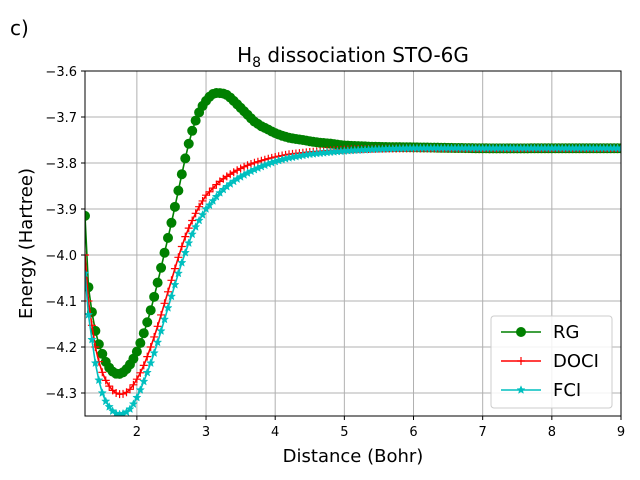 The height and width of the screenshot is (480, 640). I want to click on chart-title: H8 dissociation STO-6G, so click(353, 57).